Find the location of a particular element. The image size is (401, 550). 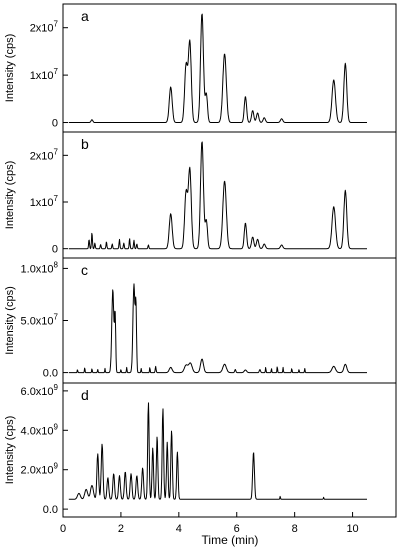

x-tick-label: 6 is located at coordinates (237, 529).